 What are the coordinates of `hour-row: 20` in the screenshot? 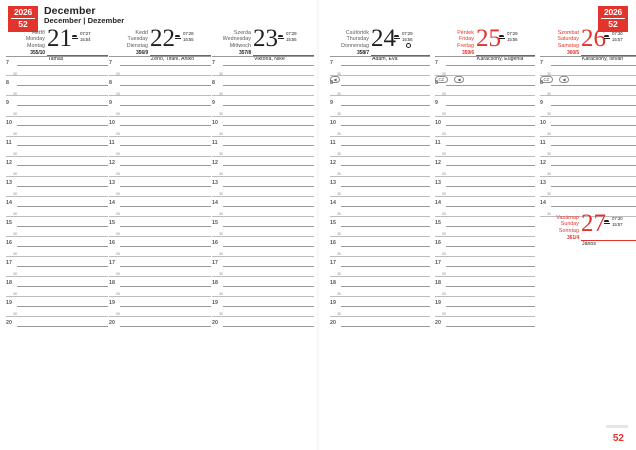 It's located at (263, 321).